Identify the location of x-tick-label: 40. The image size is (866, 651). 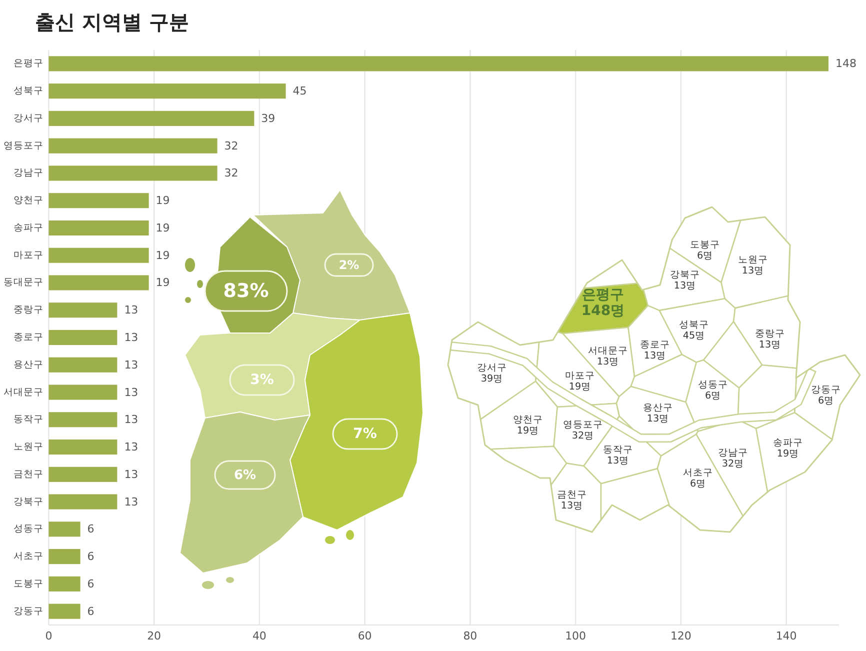
(259, 636).